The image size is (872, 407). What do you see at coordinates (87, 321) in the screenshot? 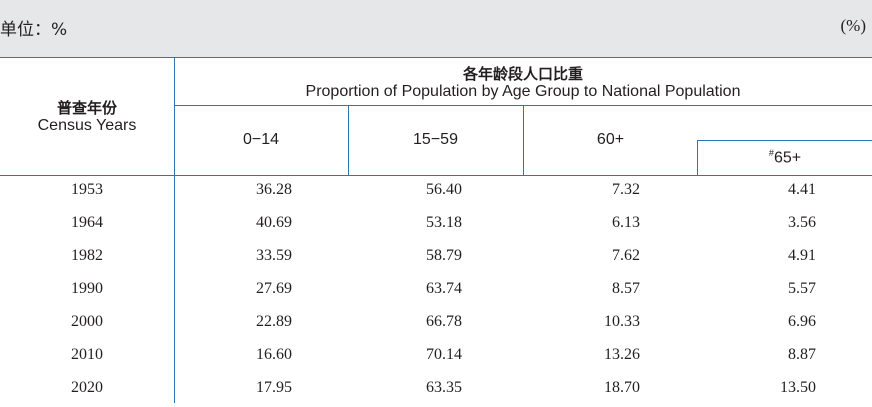
I see `cell-year: 2000` at bounding box center [87, 321].